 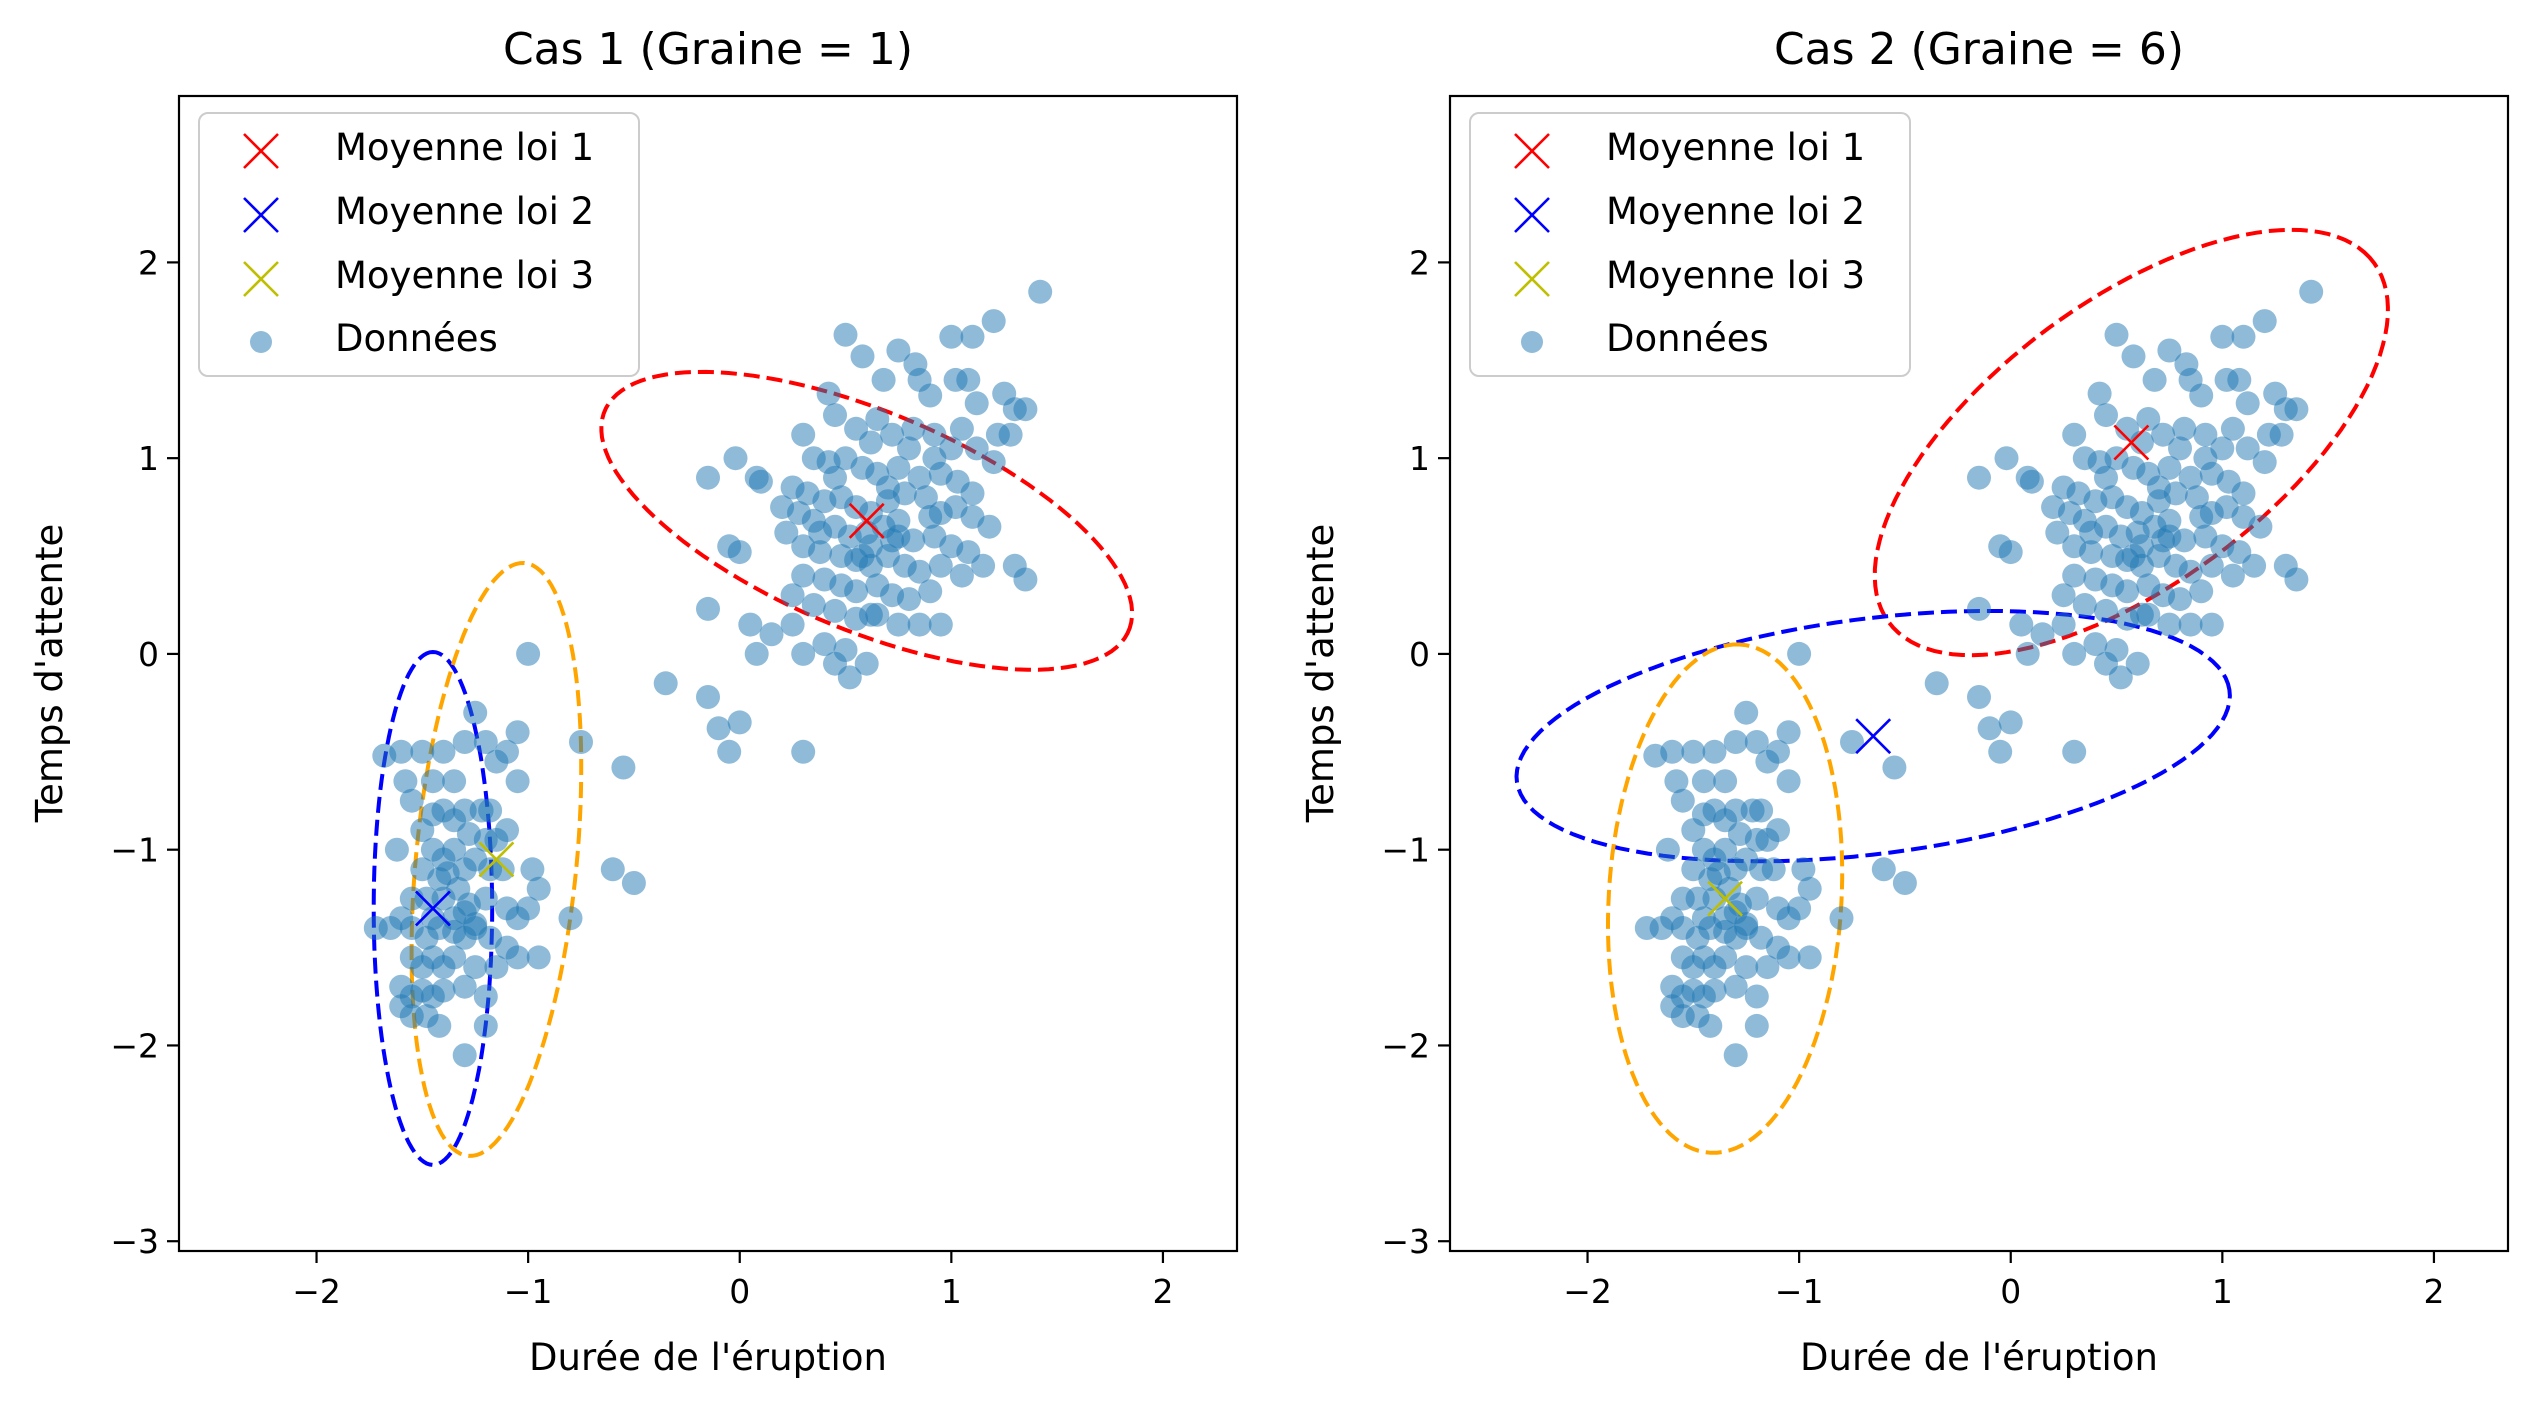 I want to click on y-tick-label: 2, so click(x=1419, y=262).